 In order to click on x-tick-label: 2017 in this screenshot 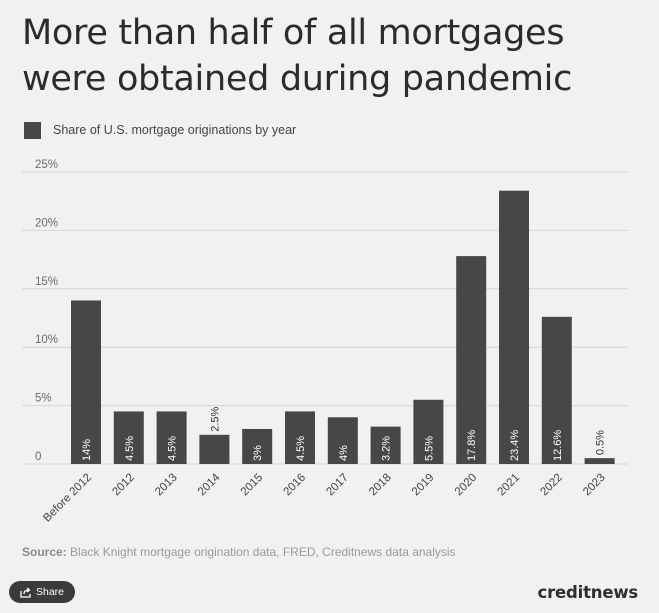, I will do `click(337, 485)`.